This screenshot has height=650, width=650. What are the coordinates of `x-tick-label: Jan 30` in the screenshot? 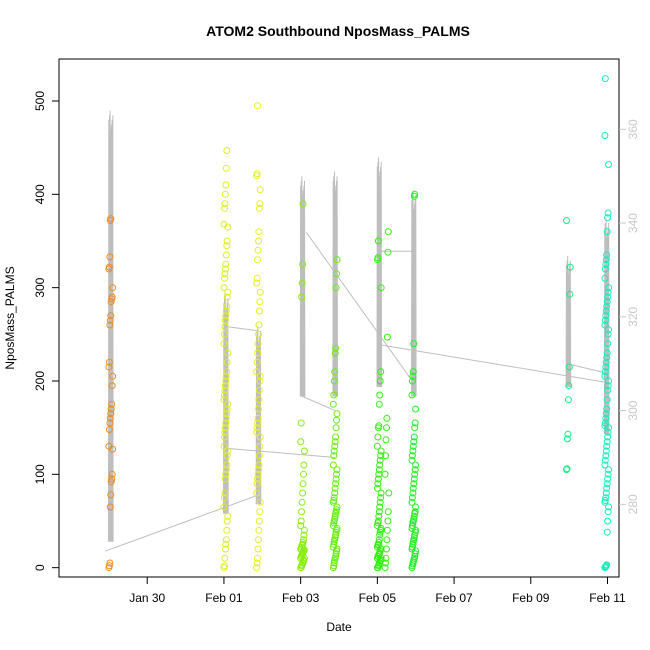 It's located at (147, 598).